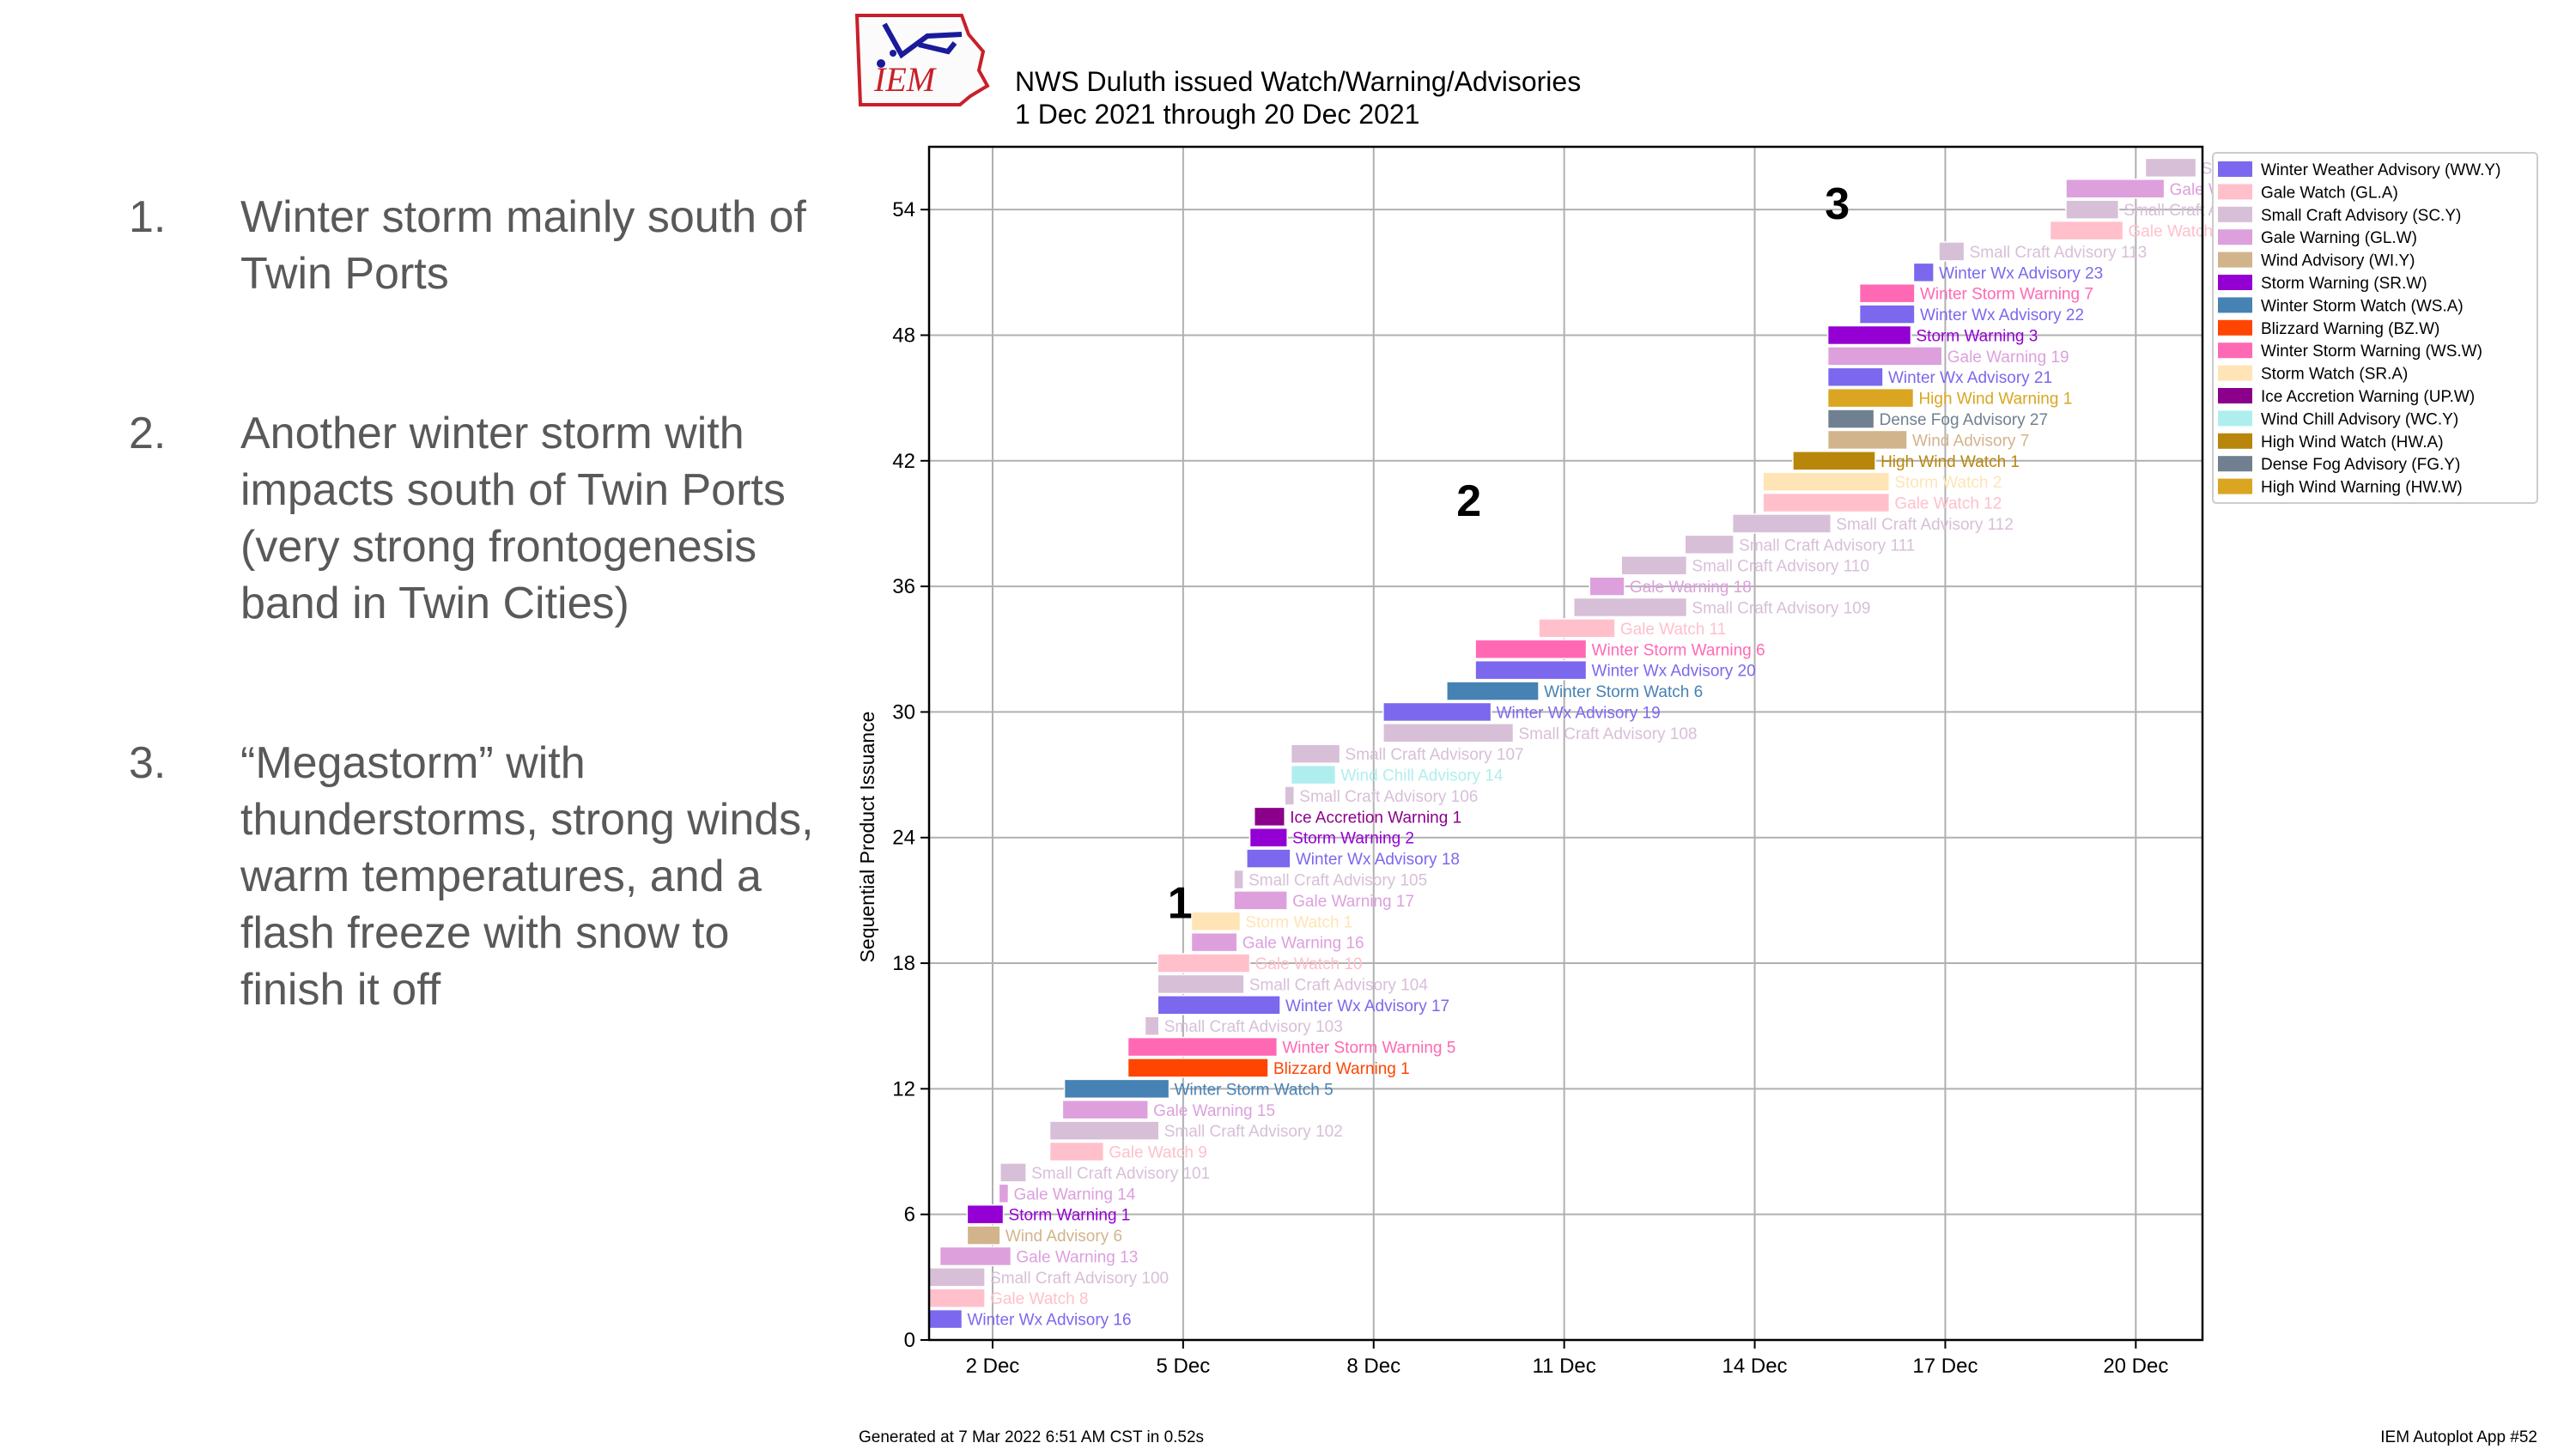  Describe the element at coordinates (2350, 329) in the screenshot. I see `legend-entry: Blizzard Warning (BZ.W)` at that location.